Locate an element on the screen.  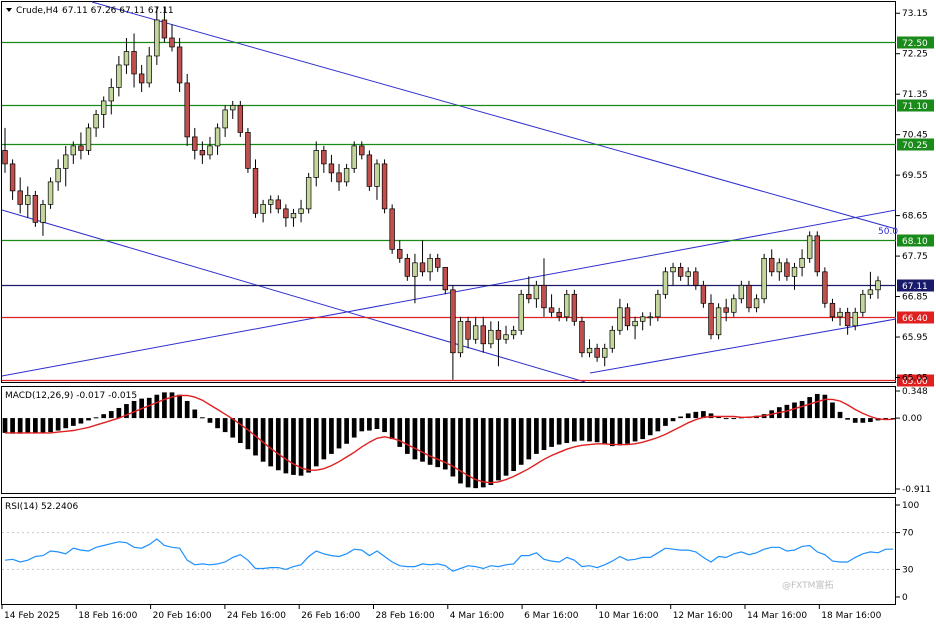
macd-title: MACD(12,26,9) -0.017 -0.015 is located at coordinates (71, 396).